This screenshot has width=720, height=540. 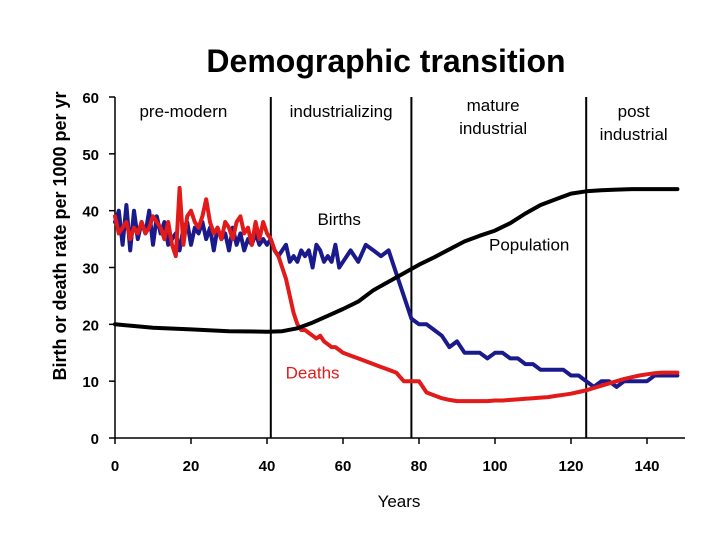 What do you see at coordinates (90, 98) in the screenshot?
I see `y-tick-label: 60` at bounding box center [90, 98].